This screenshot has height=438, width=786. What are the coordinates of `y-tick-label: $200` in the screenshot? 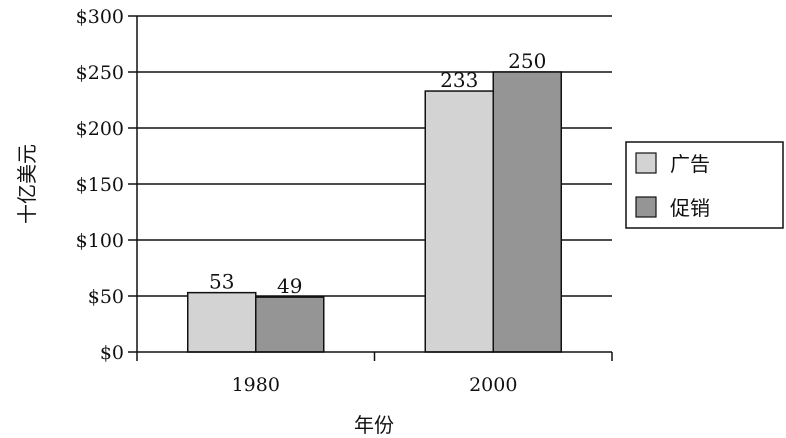 It's located at (100, 129).